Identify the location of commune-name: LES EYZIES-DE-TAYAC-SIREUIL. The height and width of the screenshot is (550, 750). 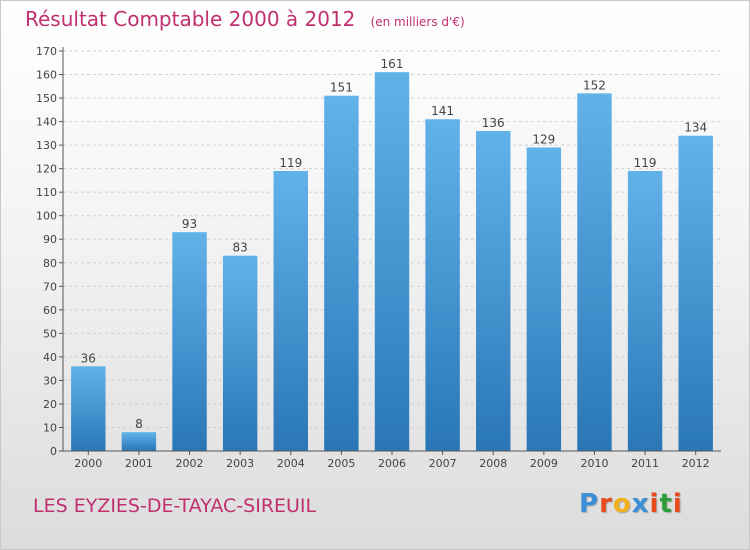
(175, 506).